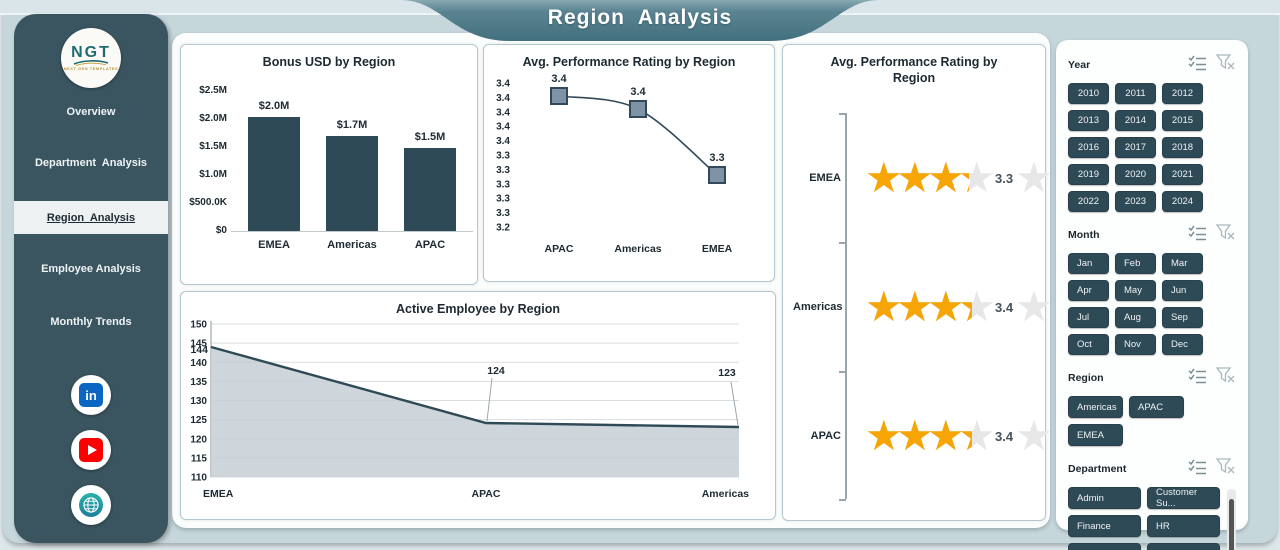  What do you see at coordinates (1135, 201) in the screenshot?
I see `filter-button-2023: 2023` at bounding box center [1135, 201].